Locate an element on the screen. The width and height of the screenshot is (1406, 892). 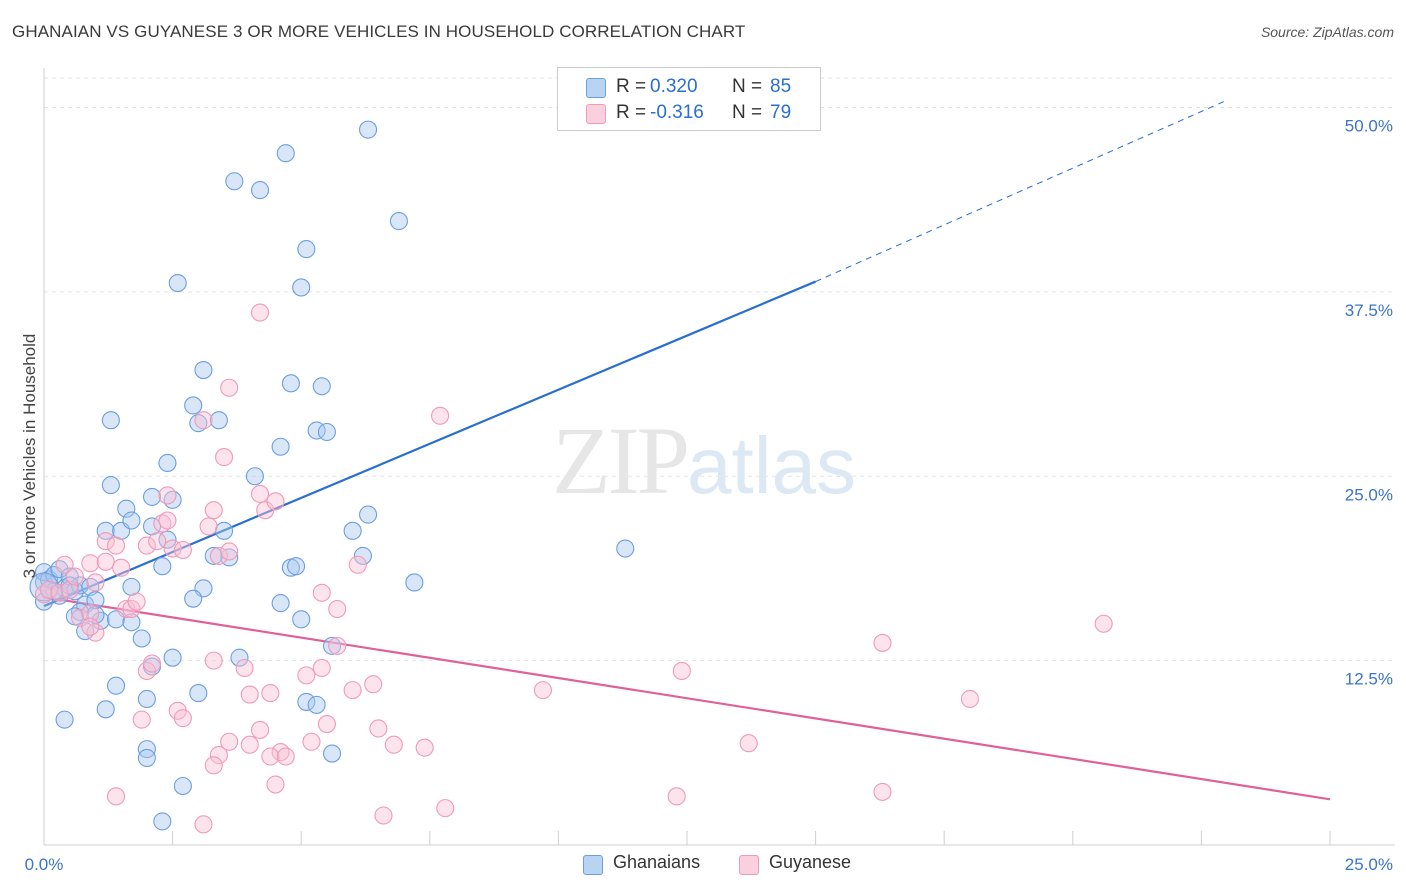
legend-row-guyanese: R = -0.316 N = 79 is located at coordinates (689, 113).